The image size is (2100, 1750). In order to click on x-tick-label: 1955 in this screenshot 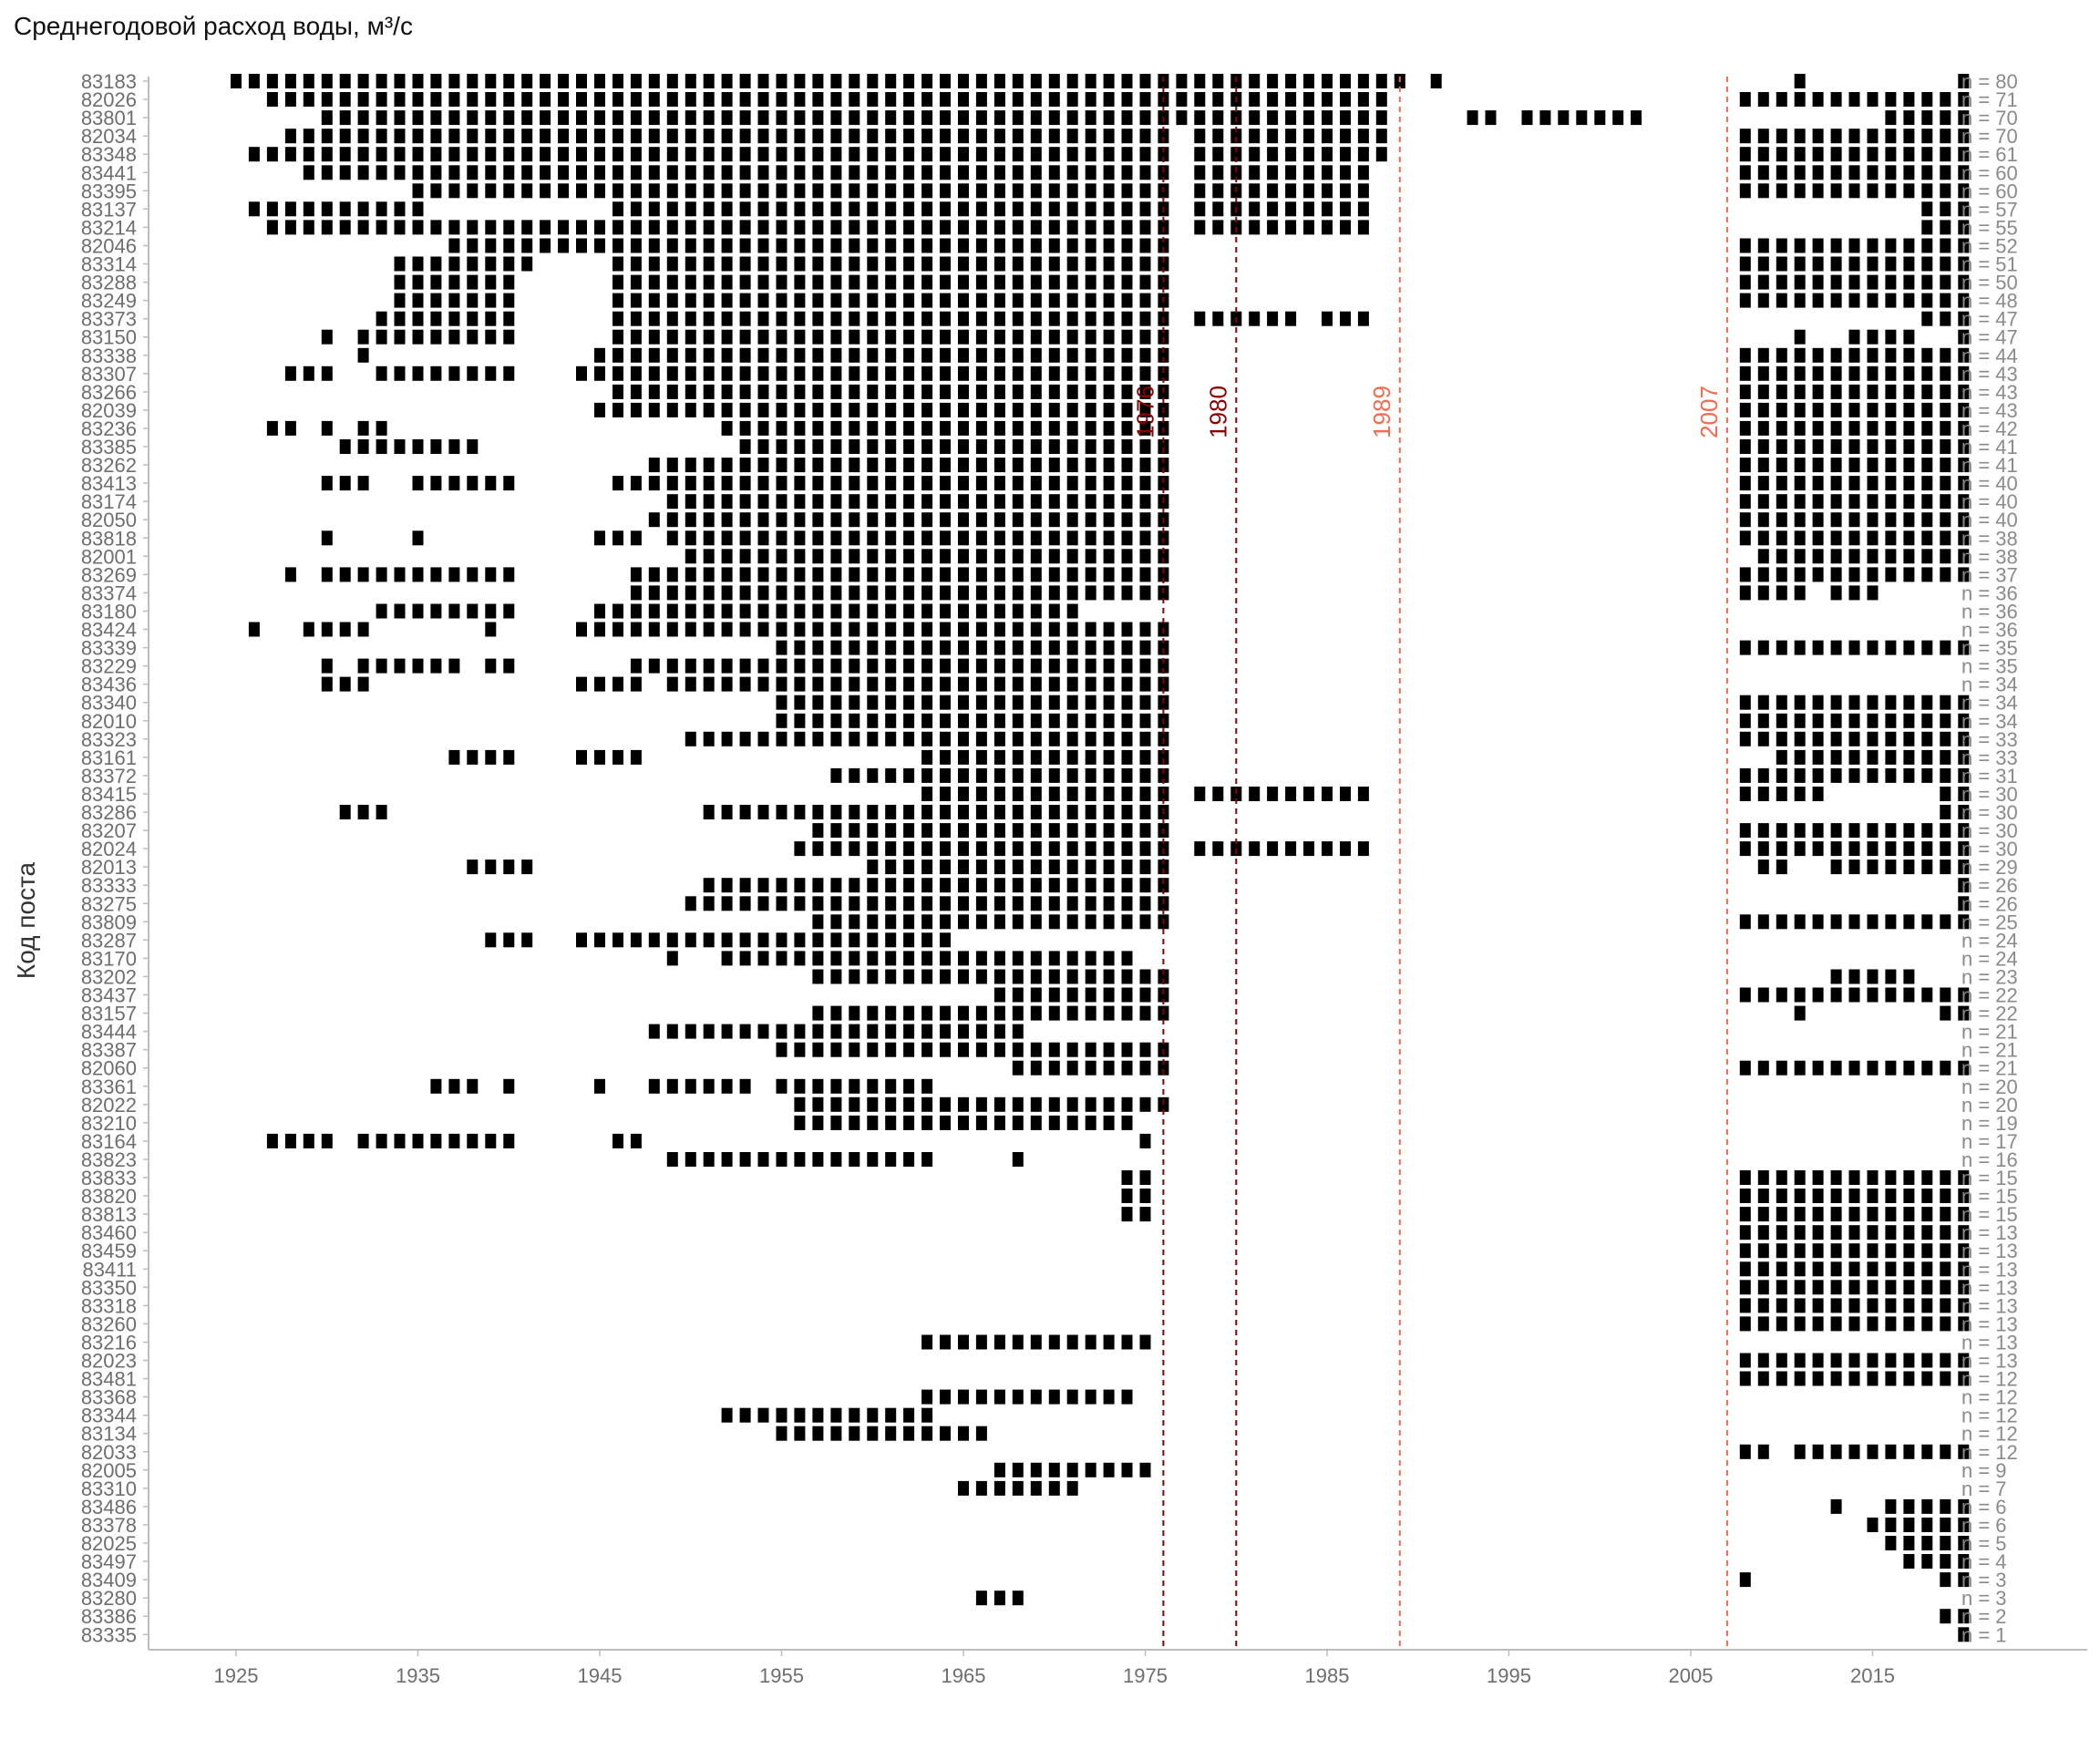, I will do `click(782, 1676)`.